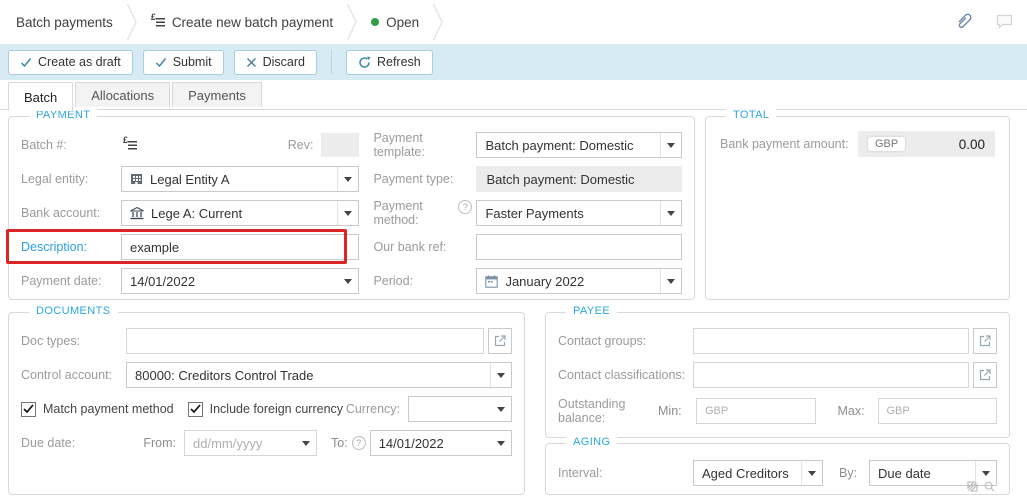 This screenshot has width=1027, height=503. What do you see at coordinates (300, 145) in the screenshot?
I see `rev-label: Rev:` at bounding box center [300, 145].